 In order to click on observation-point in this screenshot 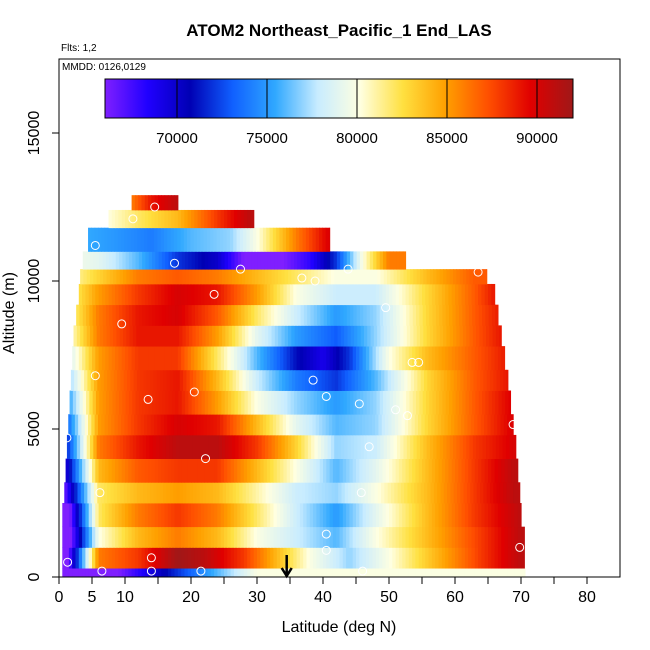, I will do `click(386, 308)`.